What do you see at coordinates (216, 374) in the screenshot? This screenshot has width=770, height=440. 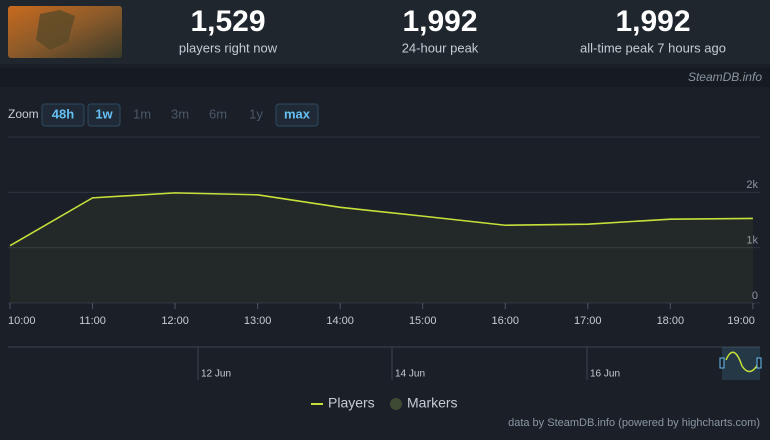 I see `navigator-label: 12 Jun` at bounding box center [216, 374].